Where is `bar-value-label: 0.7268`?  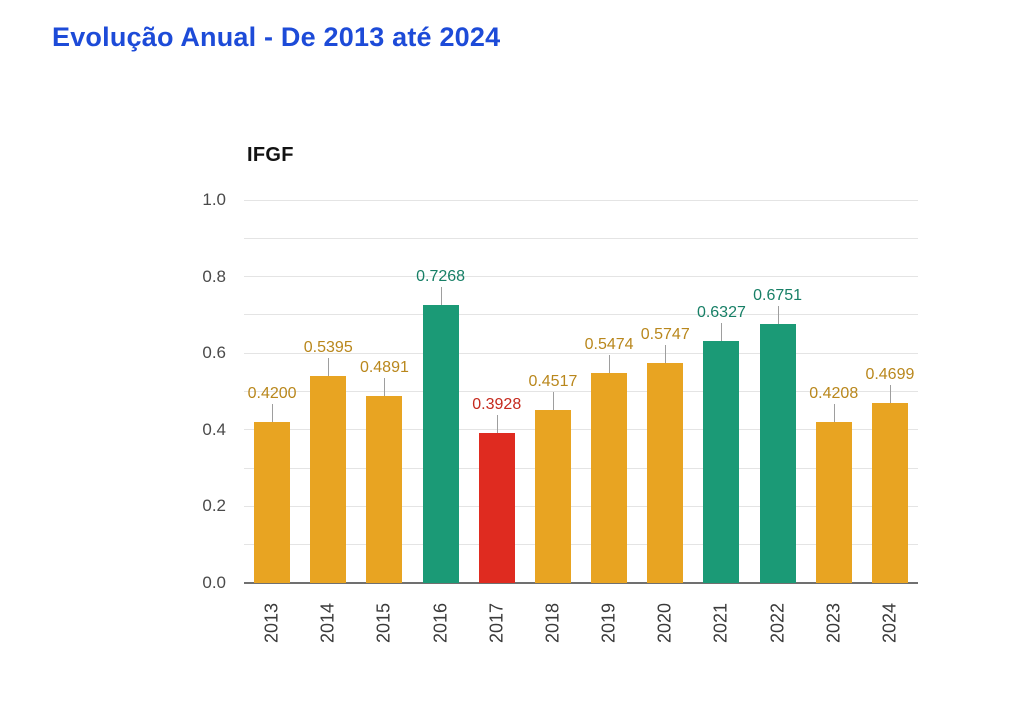
bar-value-label: 0.7268 is located at coordinates (441, 276).